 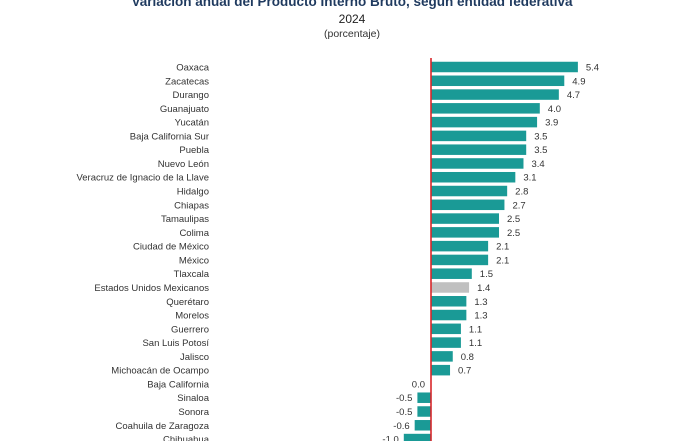 I want to click on value-label: 3.1, so click(x=529, y=178).